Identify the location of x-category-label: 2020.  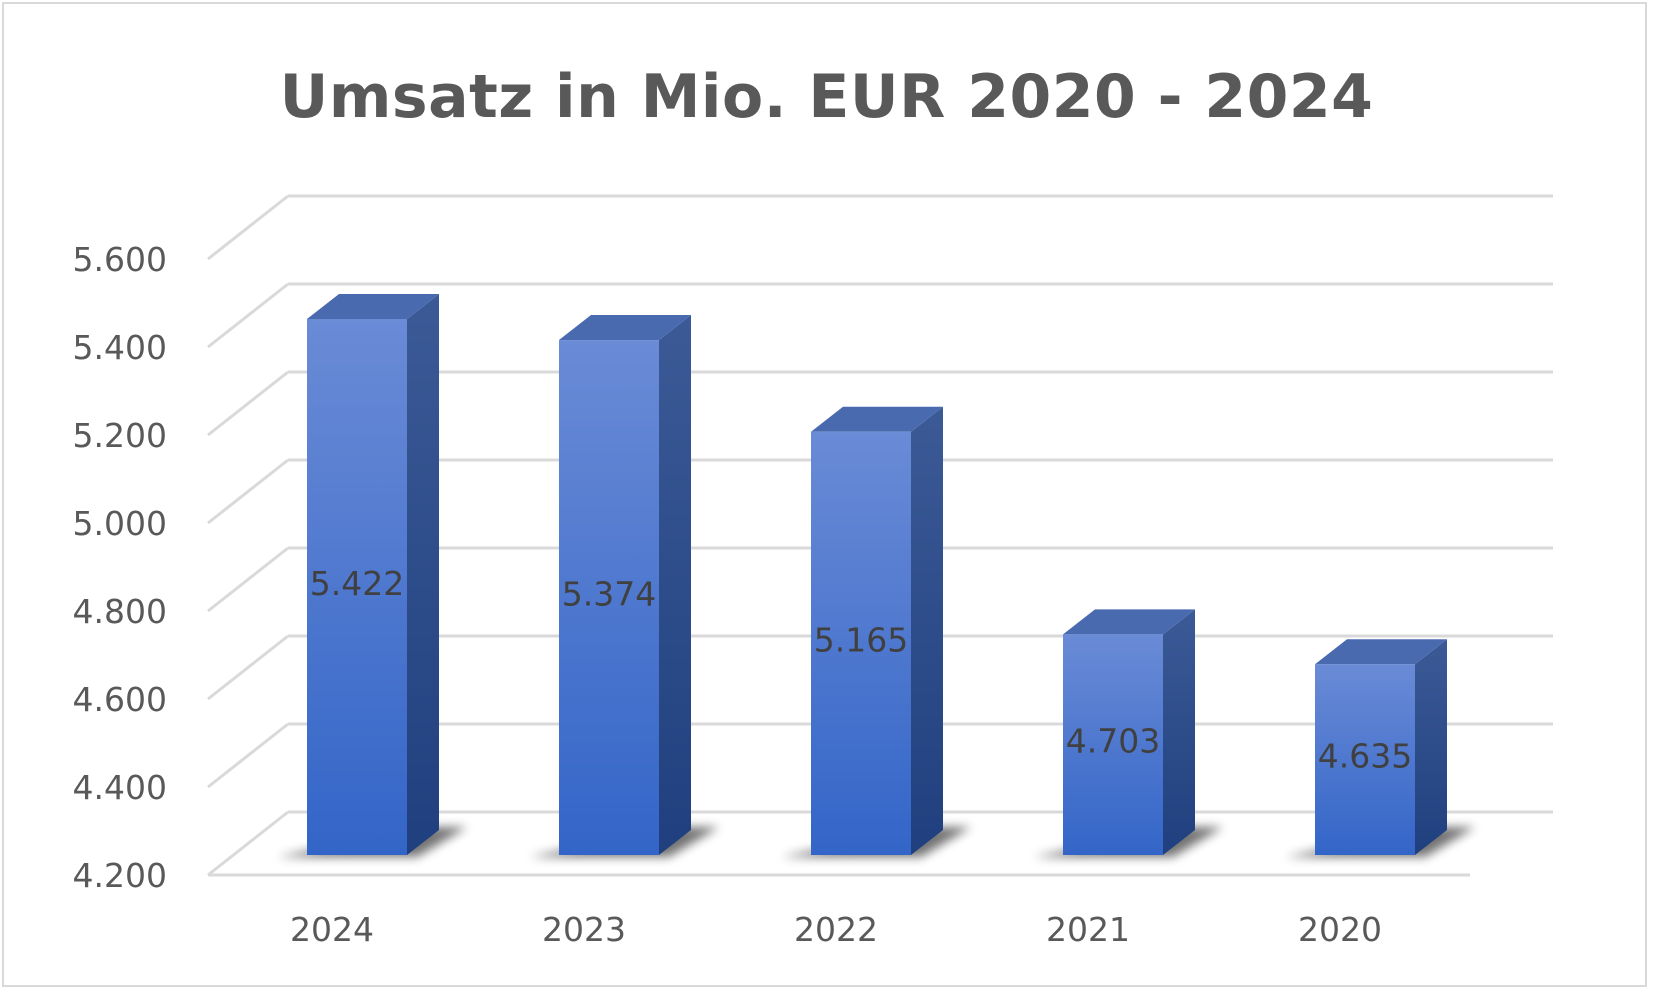
(1340, 929).